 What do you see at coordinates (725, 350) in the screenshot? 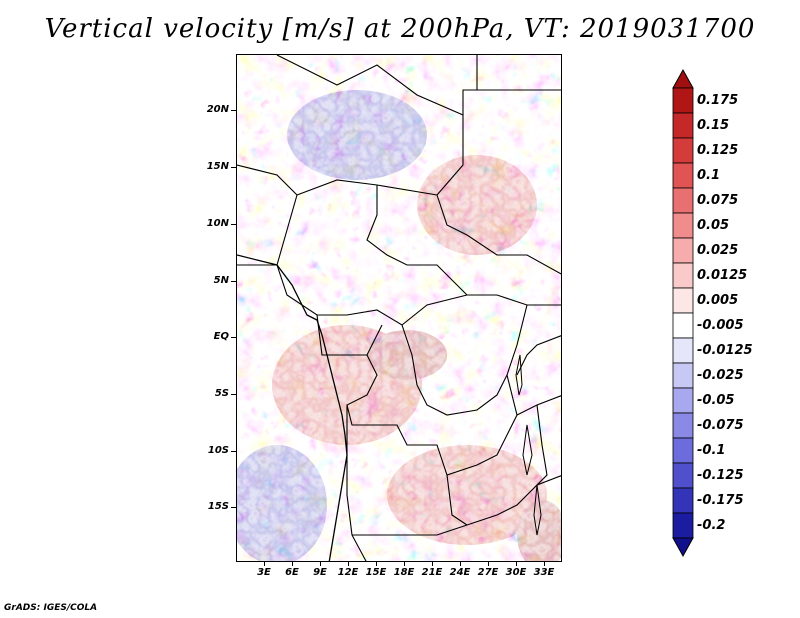
I see `colorbar-label: -0.0125` at bounding box center [725, 350].